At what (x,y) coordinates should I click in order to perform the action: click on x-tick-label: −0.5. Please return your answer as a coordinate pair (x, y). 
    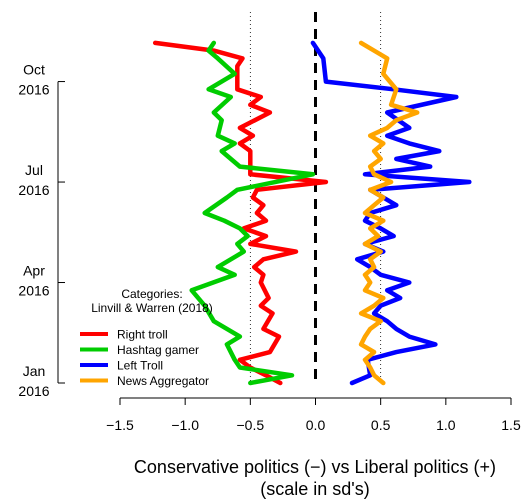
    Looking at the image, I should click on (251, 425).